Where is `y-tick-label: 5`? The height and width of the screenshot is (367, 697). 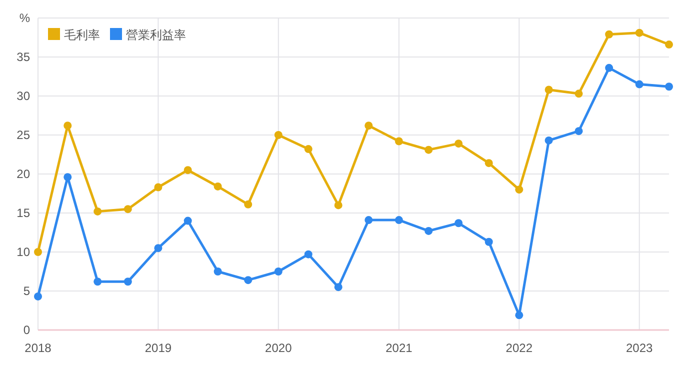
y-tick-label: 5 is located at coordinates (26, 291).